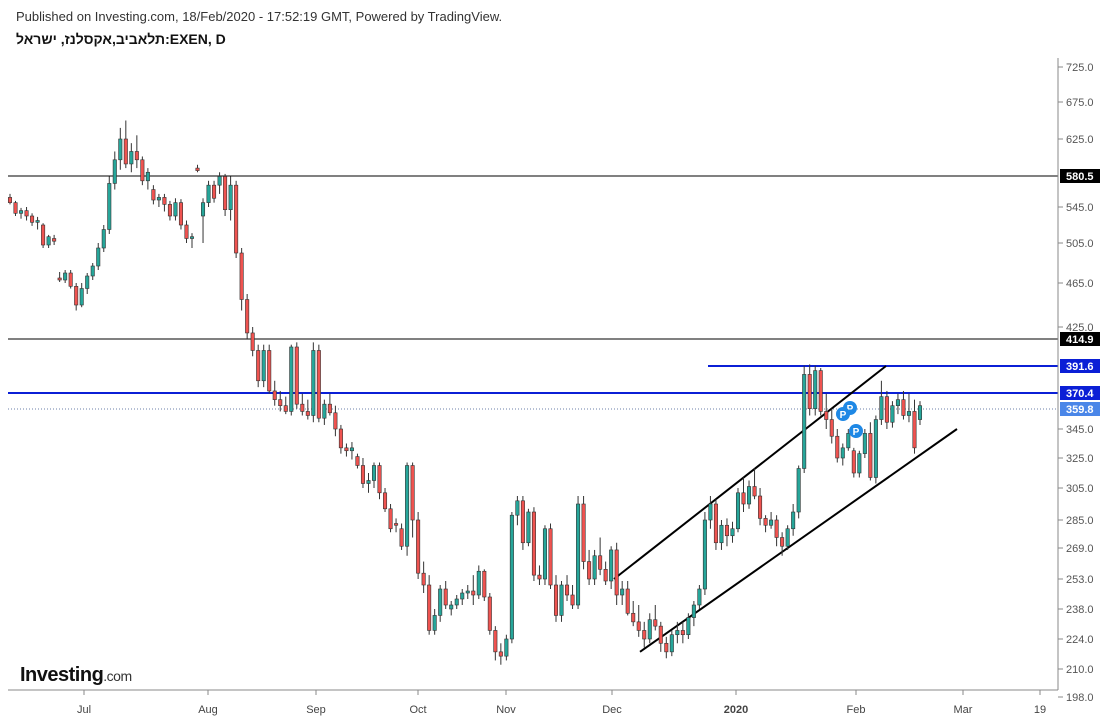 This screenshot has height=723, width=1105. Describe the element at coordinates (1080, 140) in the screenshot. I see `y-tick-label: 625.0` at that location.